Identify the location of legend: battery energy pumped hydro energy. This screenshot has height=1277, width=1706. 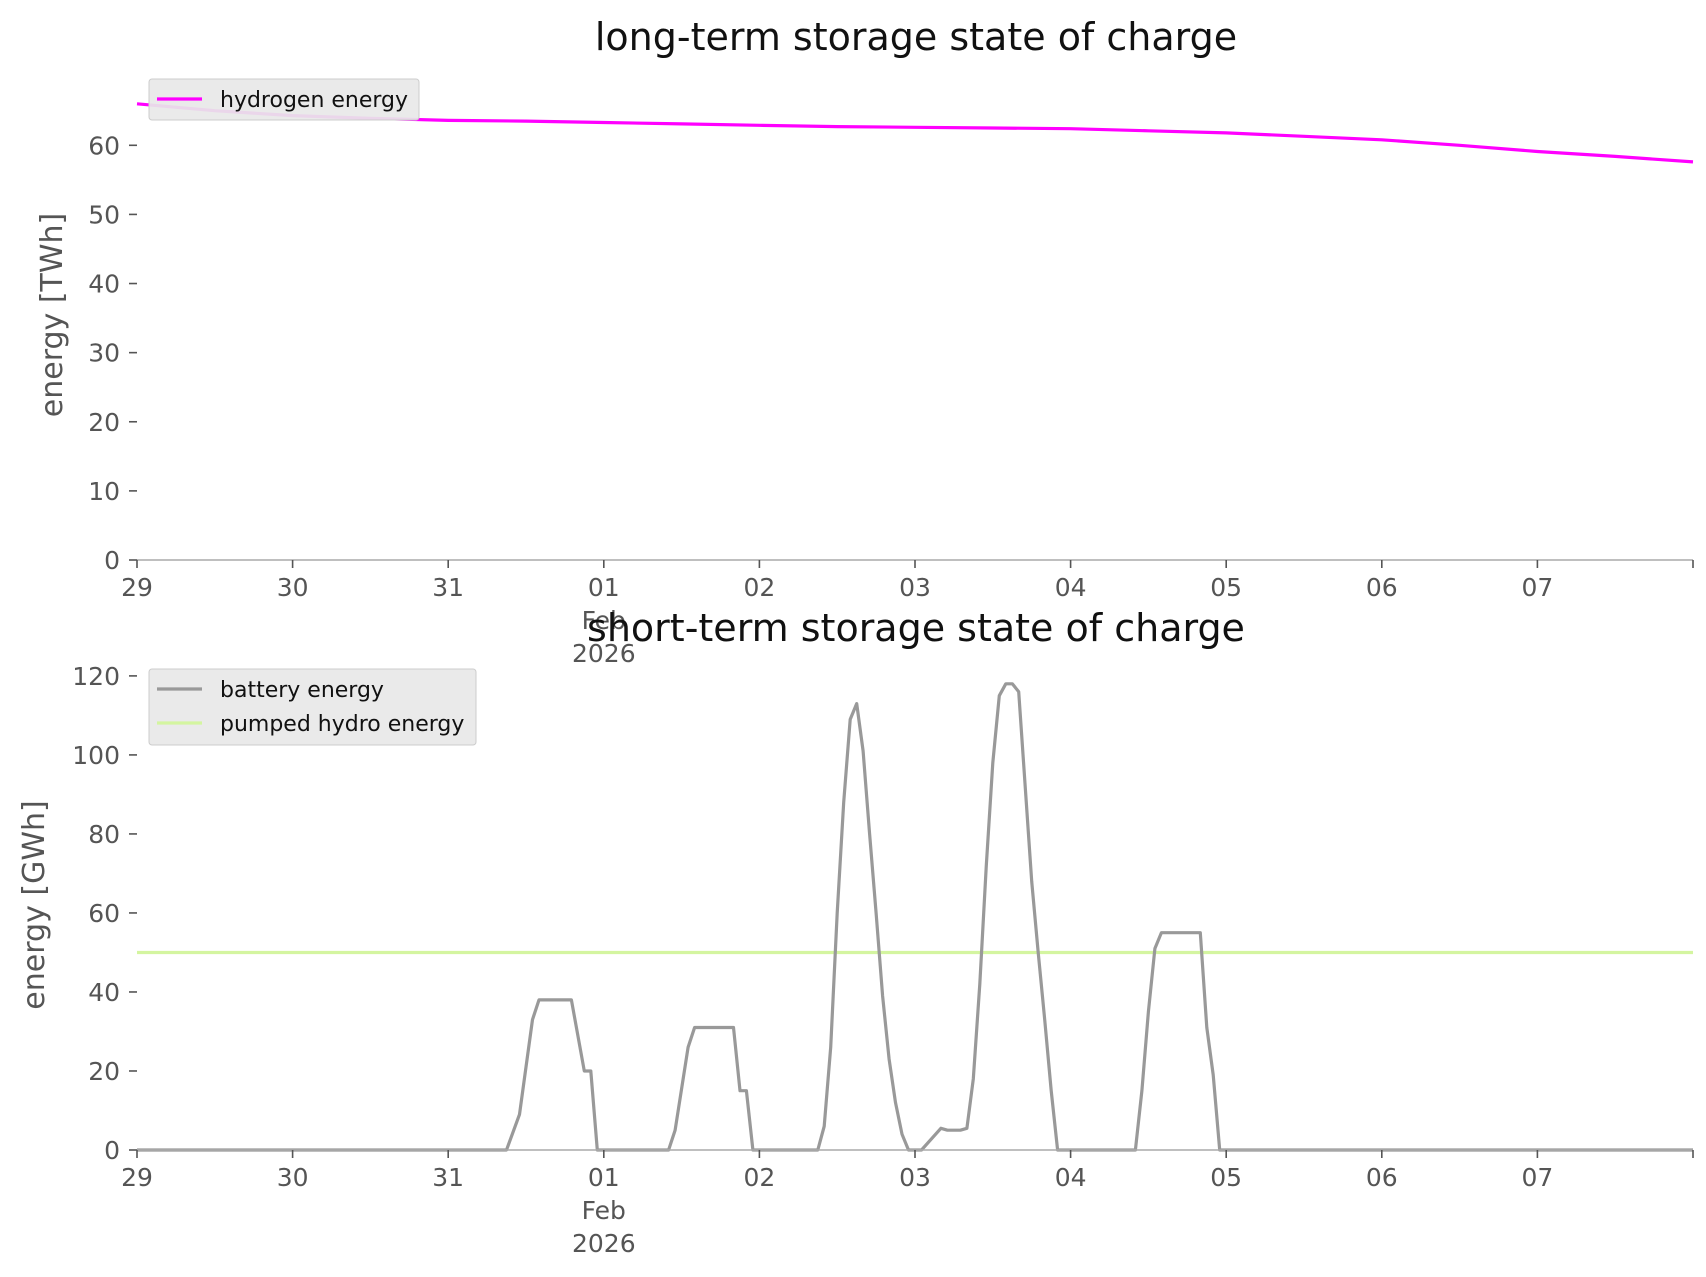
(312, 707).